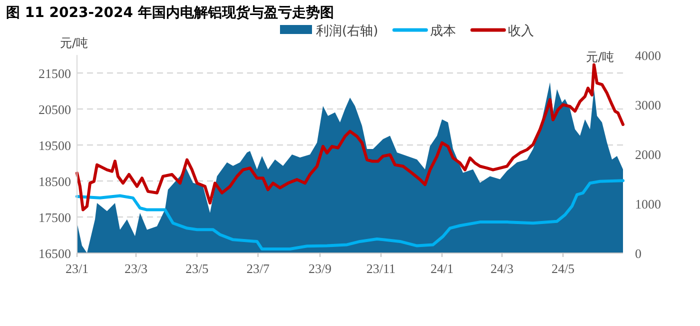 This screenshot has height=326, width=700. What do you see at coordinates (381, 268) in the screenshot?
I see `x-tick: 23/11` at bounding box center [381, 268].